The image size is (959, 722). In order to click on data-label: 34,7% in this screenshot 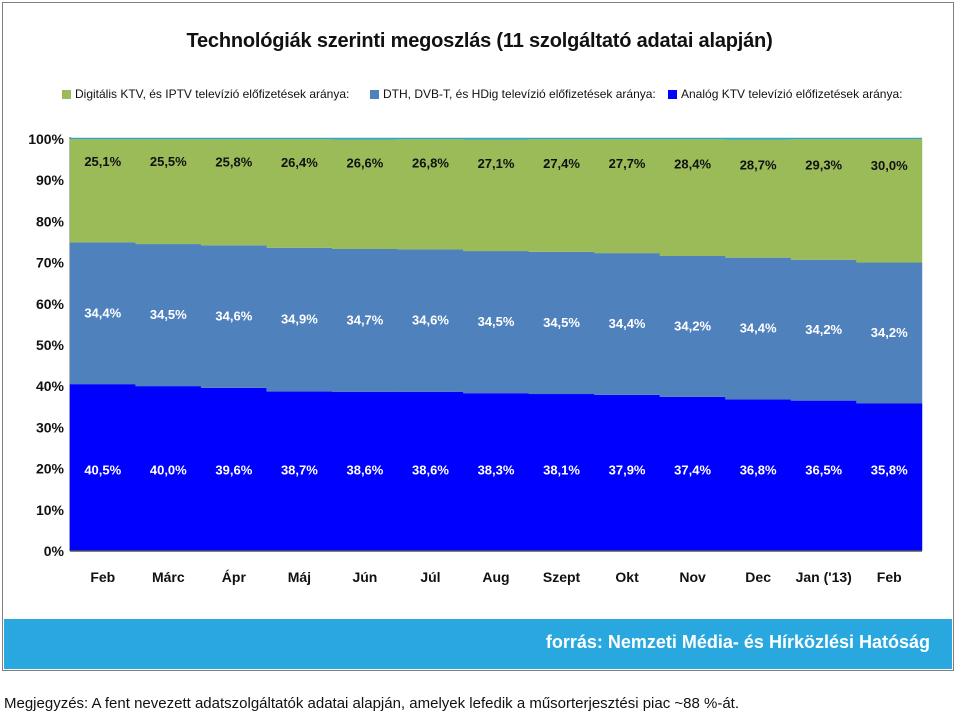, I will do `click(364, 319)`.